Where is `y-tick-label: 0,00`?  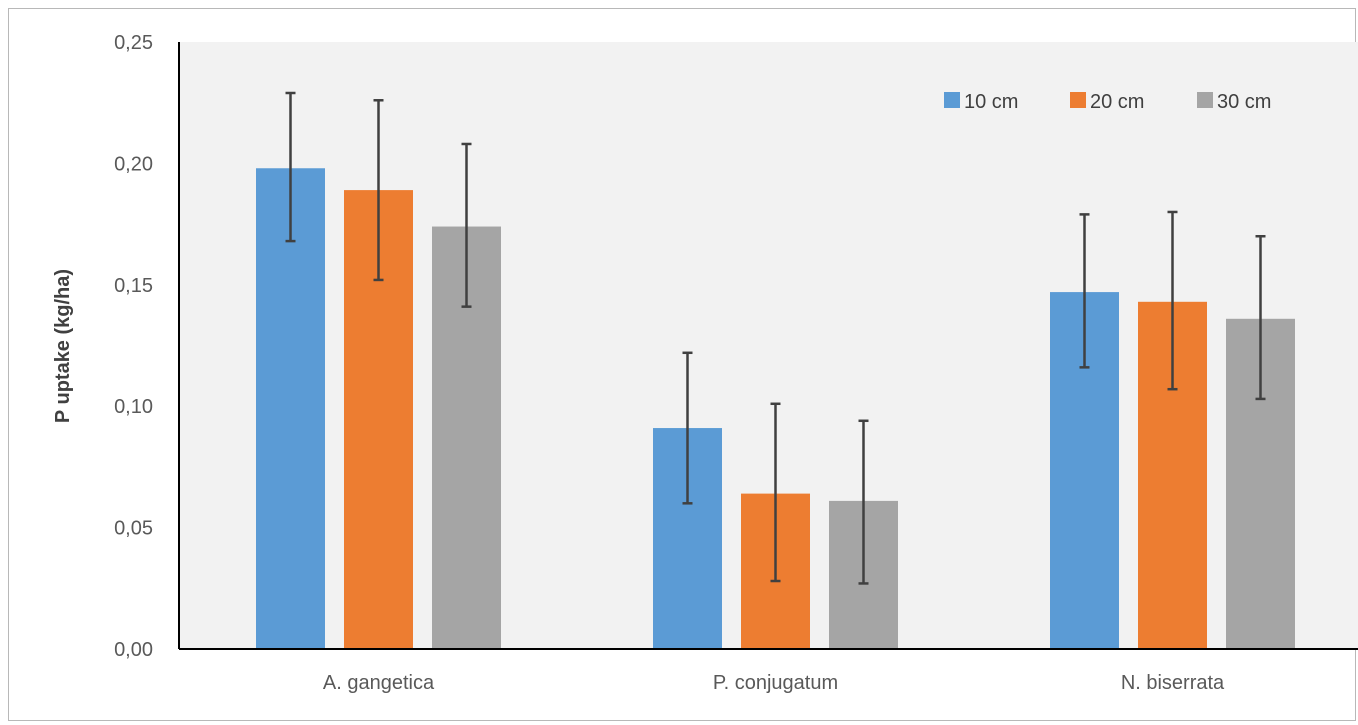 y-tick-label: 0,00 is located at coordinates (133, 650).